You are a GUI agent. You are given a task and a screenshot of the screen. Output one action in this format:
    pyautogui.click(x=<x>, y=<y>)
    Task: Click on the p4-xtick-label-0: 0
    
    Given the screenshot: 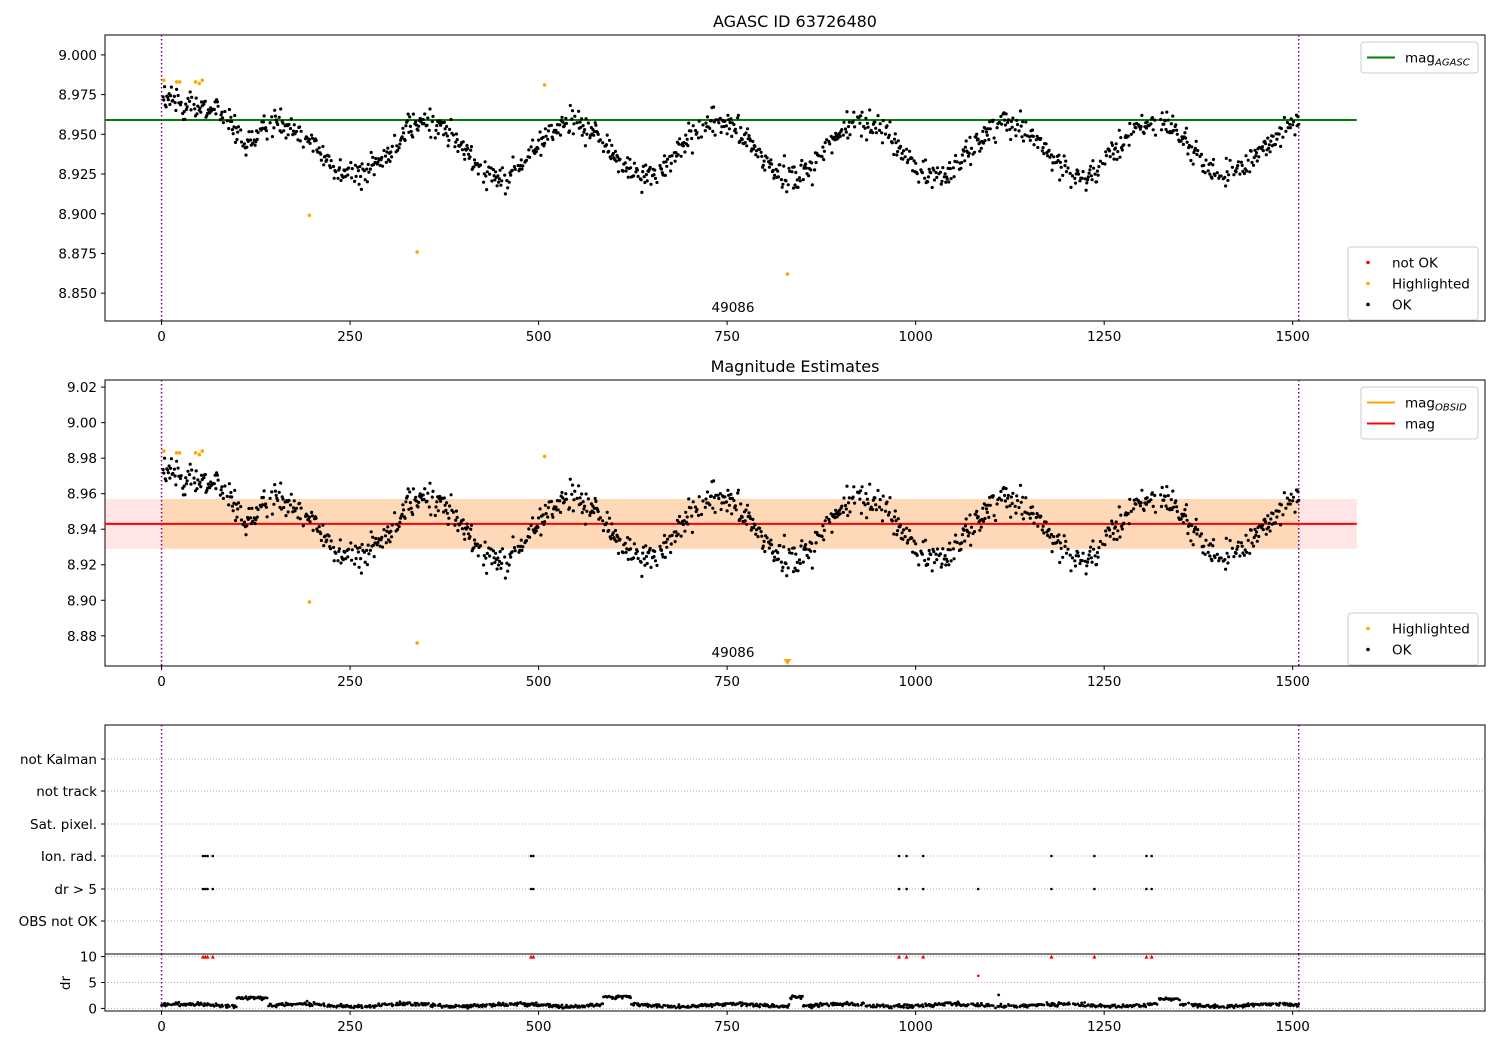 What is the action you would take?
    pyautogui.click(x=161, y=1027)
    